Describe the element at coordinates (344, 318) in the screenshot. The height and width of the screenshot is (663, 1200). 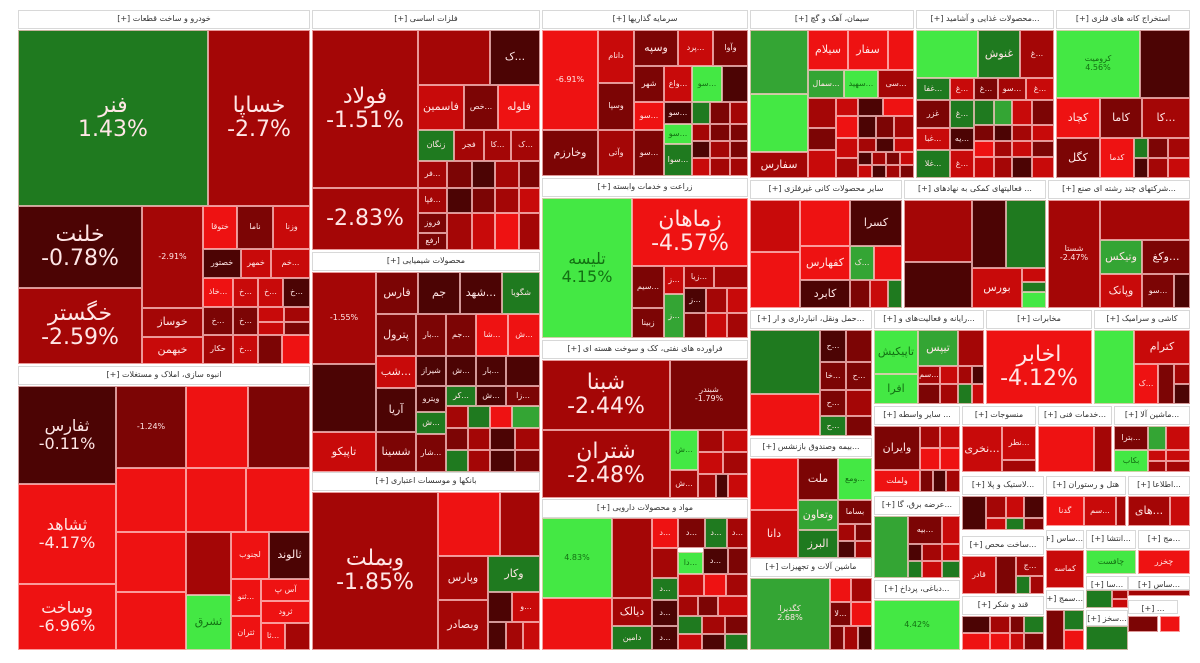
I see `stock-tile: -1.55%` at that location.